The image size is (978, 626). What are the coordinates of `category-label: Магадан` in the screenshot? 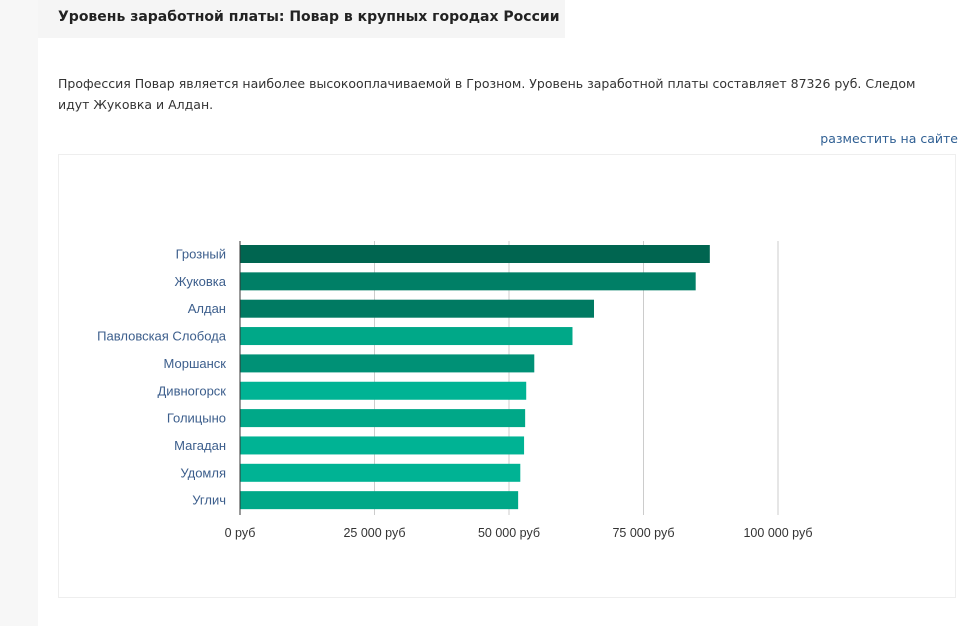 It's located at (200, 445).